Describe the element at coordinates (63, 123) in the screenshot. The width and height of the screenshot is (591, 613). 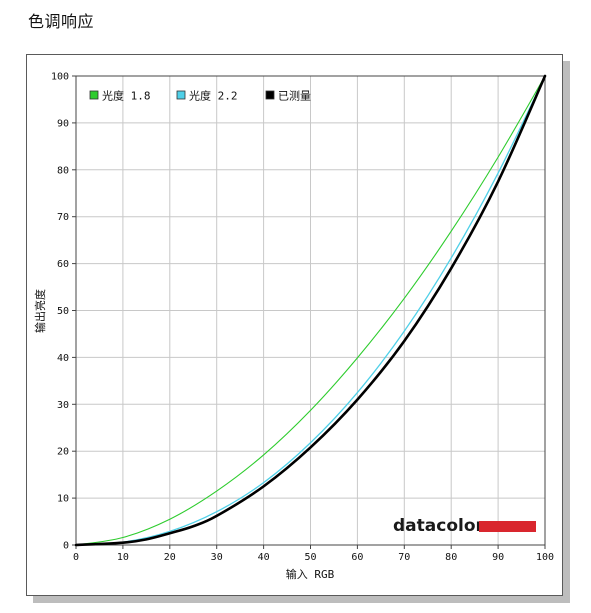
I see `y-tick-label: 90` at that location.